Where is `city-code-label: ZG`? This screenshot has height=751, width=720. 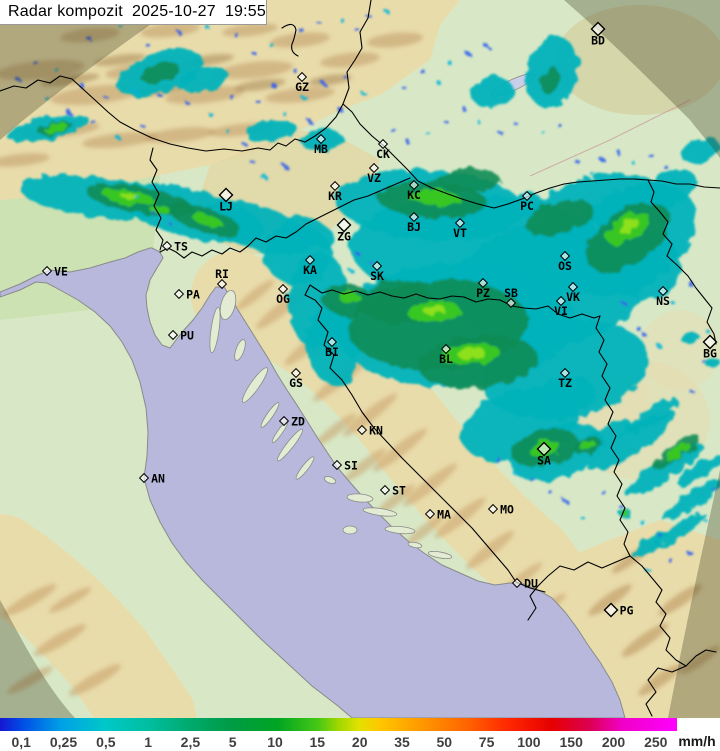 city-code-label: ZG is located at coordinates (344, 237).